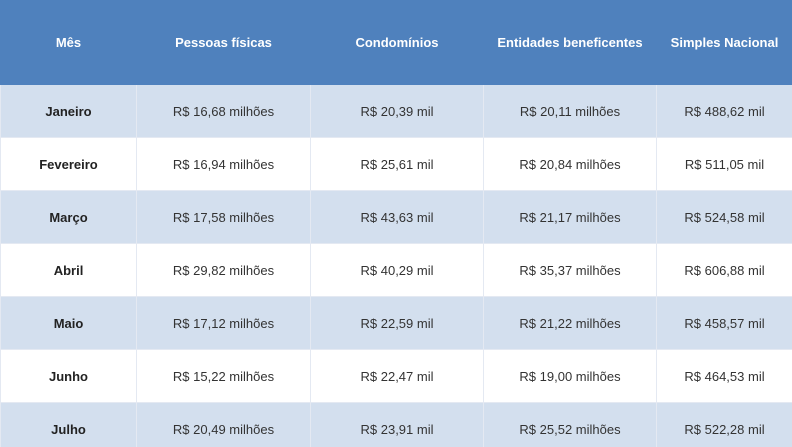  I want to click on header-month: Mês, so click(68, 42).